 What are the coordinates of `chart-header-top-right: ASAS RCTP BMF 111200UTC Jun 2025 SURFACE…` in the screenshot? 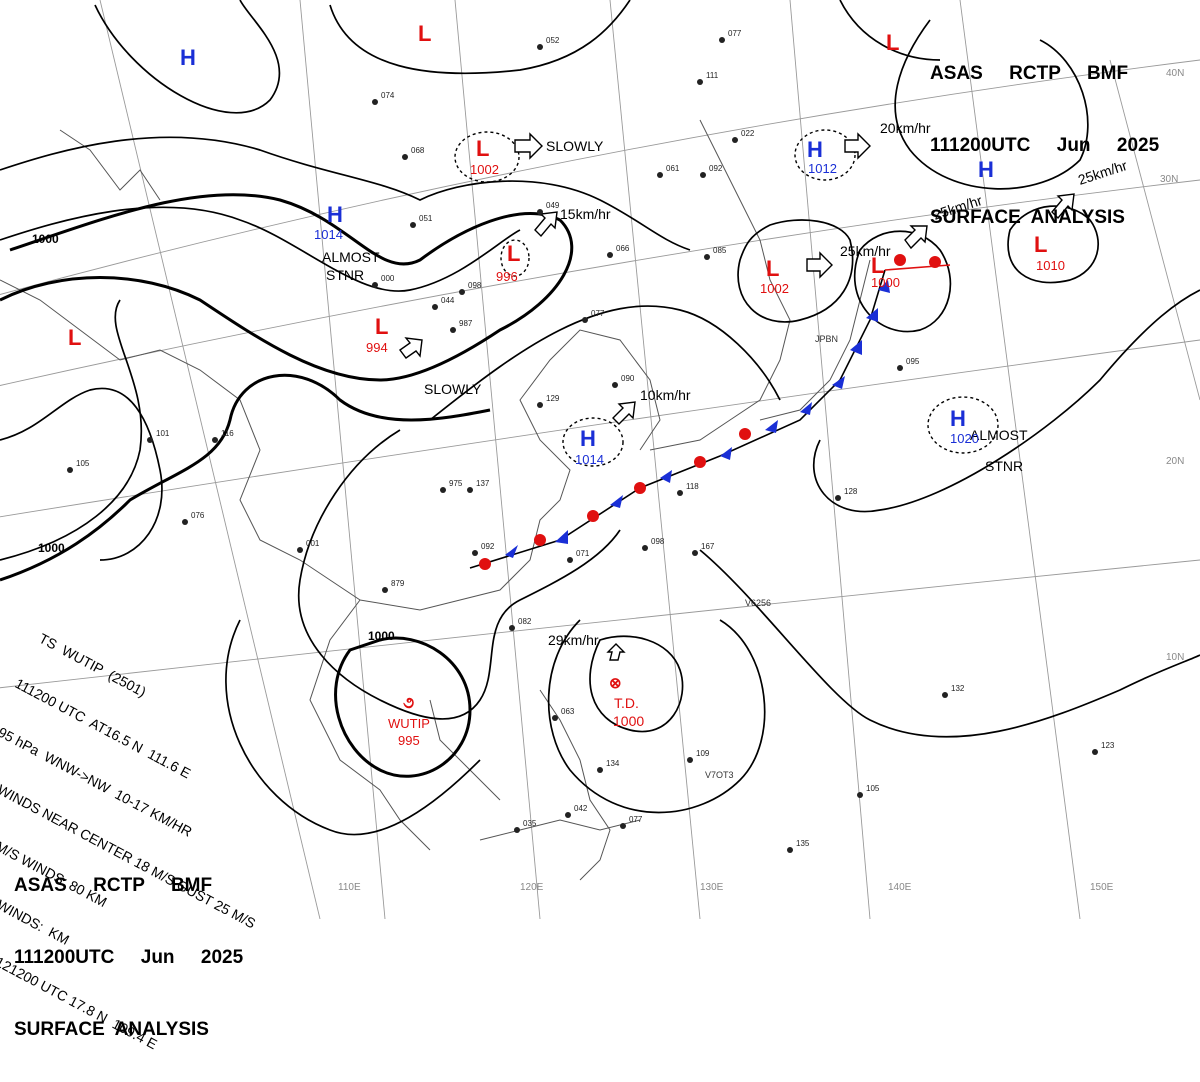 It's located at (1044, 134).